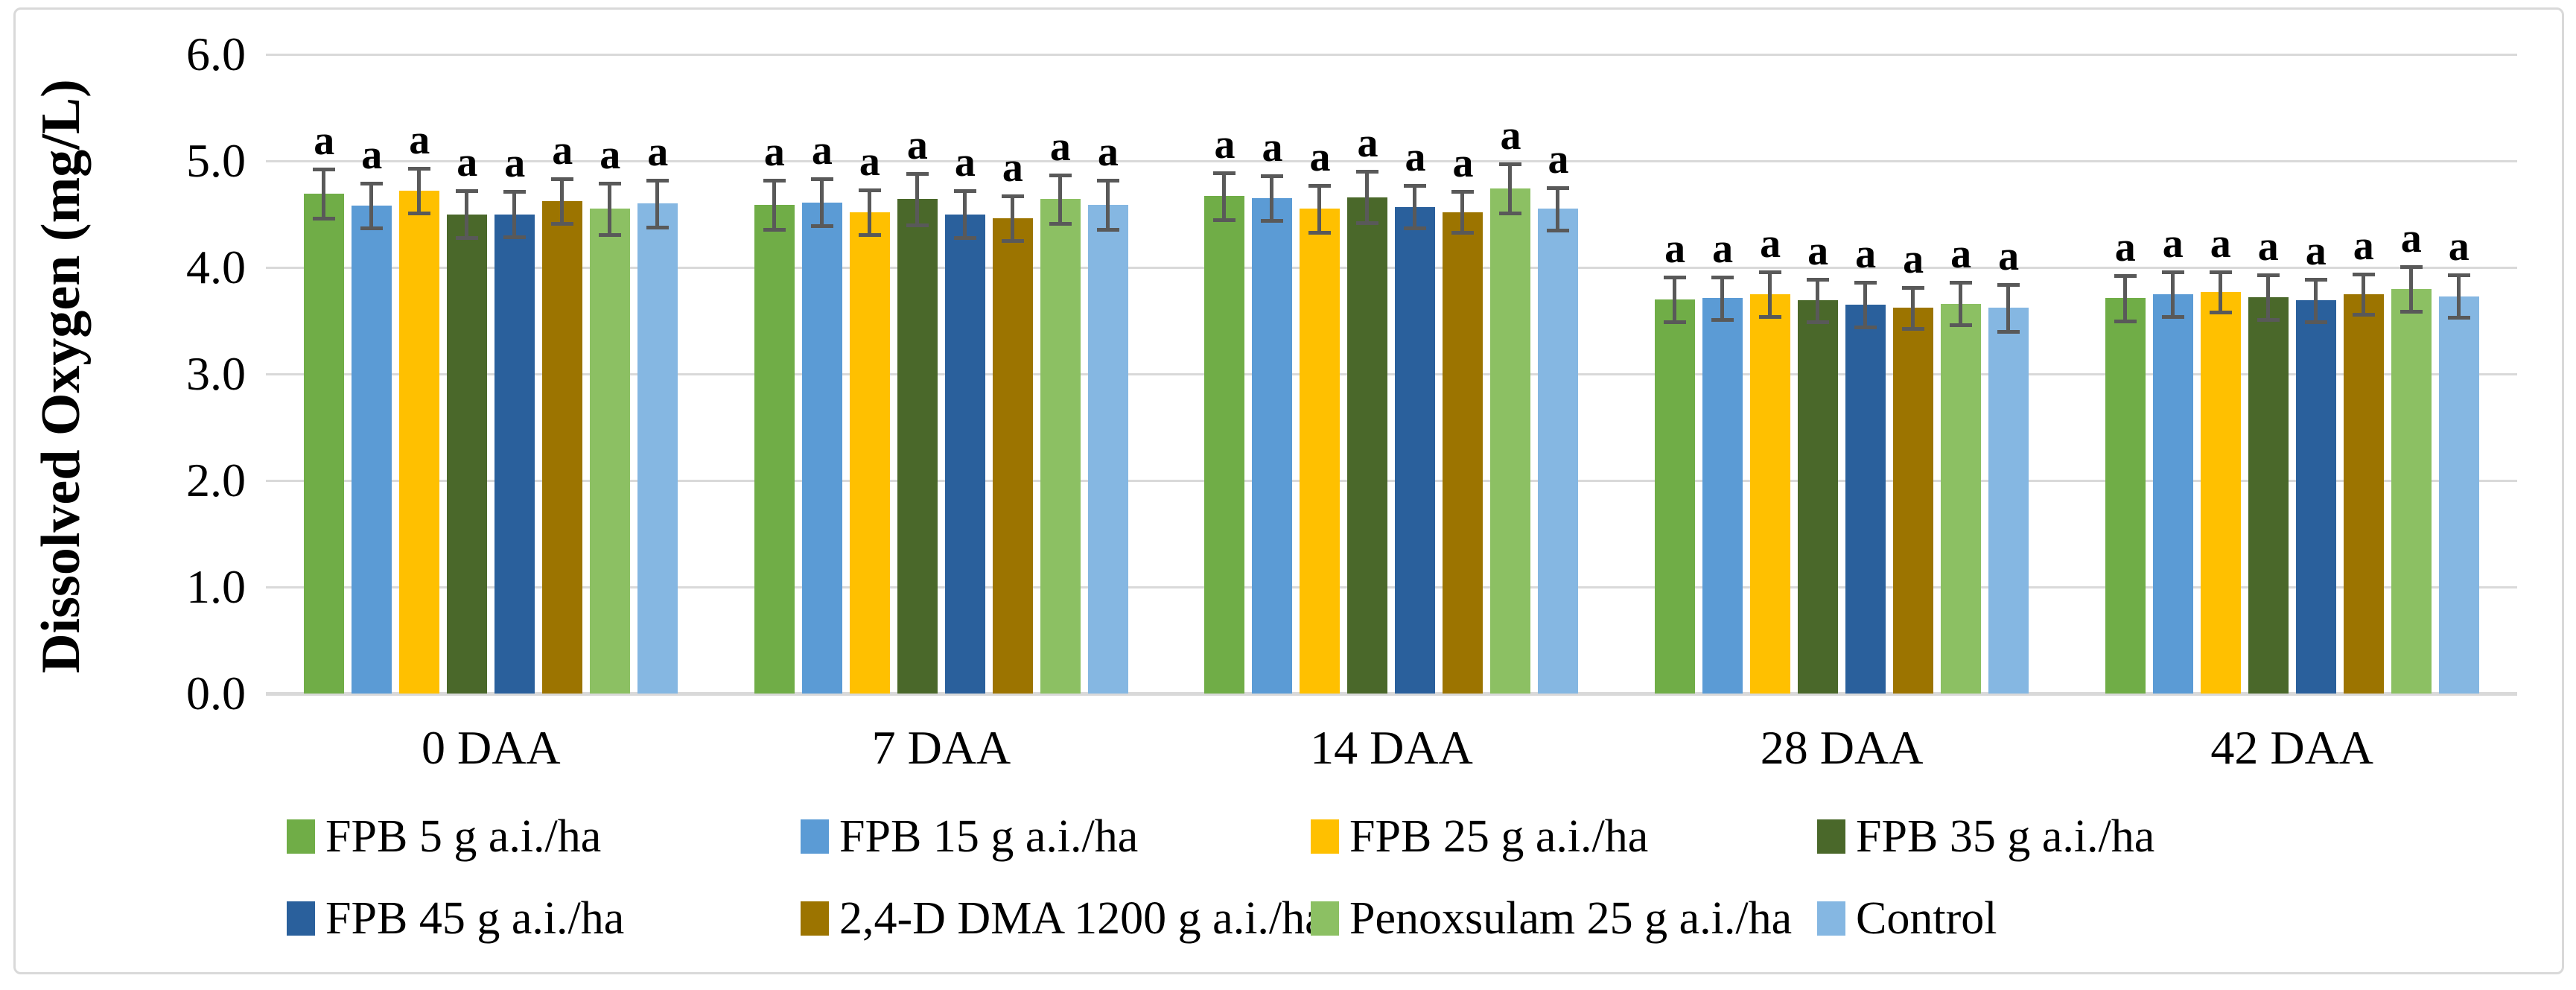 The width and height of the screenshot is (2576, 990). What do you see at coordinates (1571, 918) in the screenshot?
I see `legend-label: Penoxsulam 25 g a.i./ha` at bounding box center [1571, 918].